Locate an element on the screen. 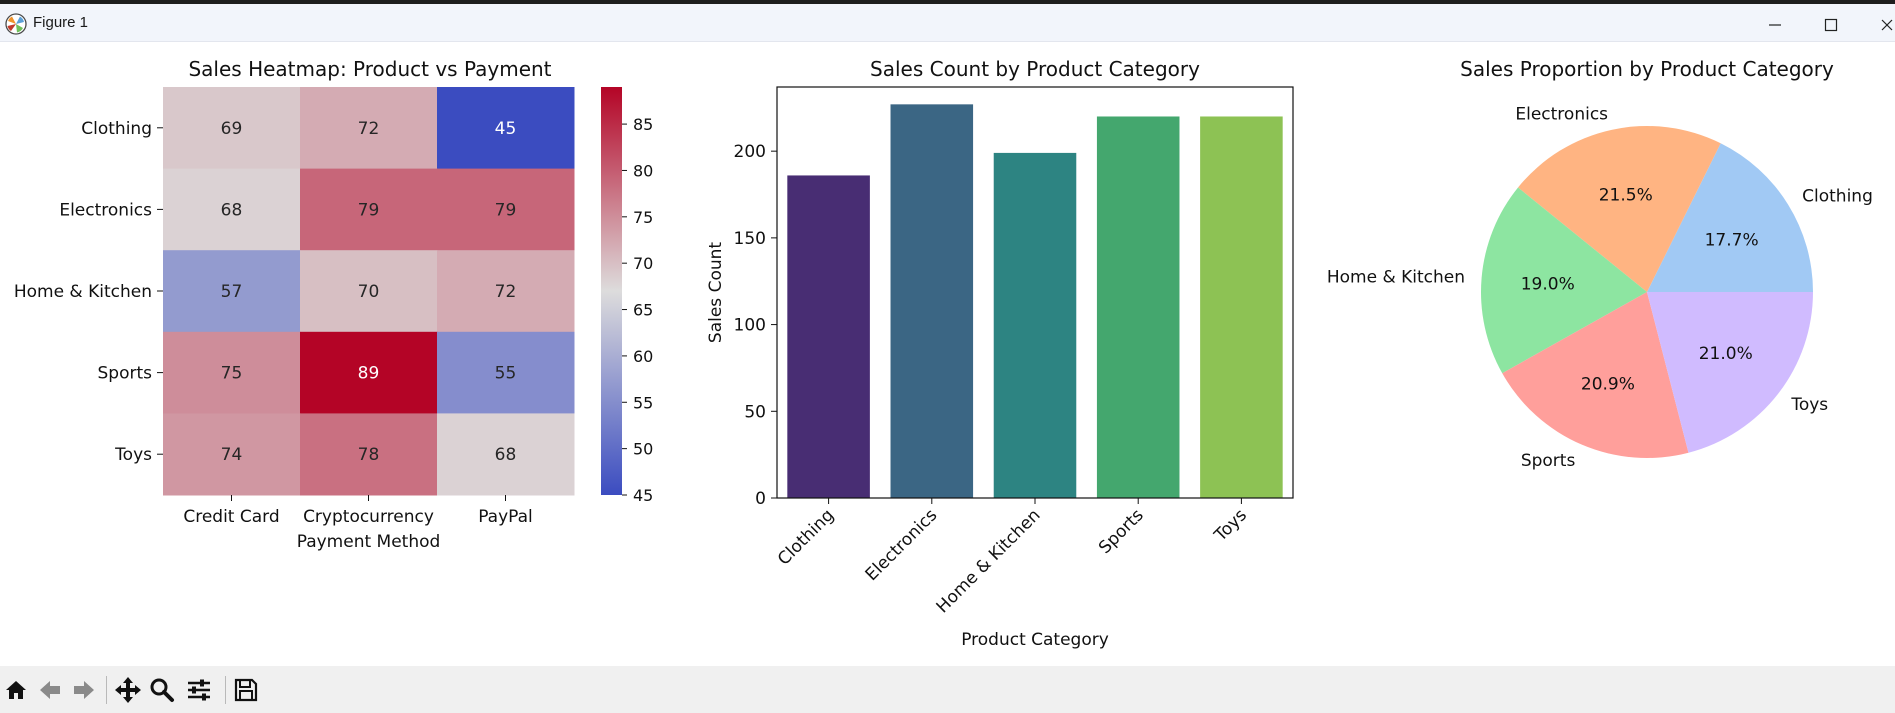 Image resolution: width=1895 pixels, height=713 pixels. colorbar-tick-label: 45 is located at coordinates (643, 495).